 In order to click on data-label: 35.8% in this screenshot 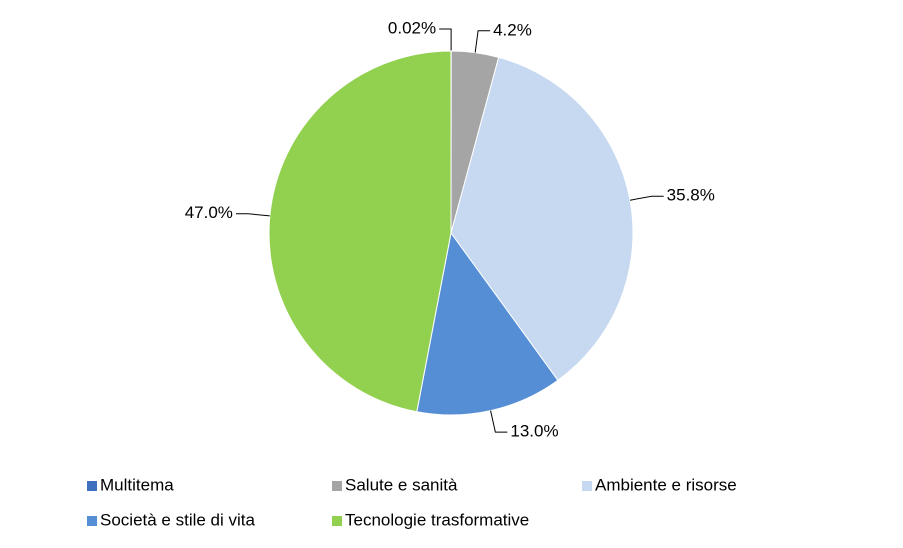, I will do `click(691, 195)`.